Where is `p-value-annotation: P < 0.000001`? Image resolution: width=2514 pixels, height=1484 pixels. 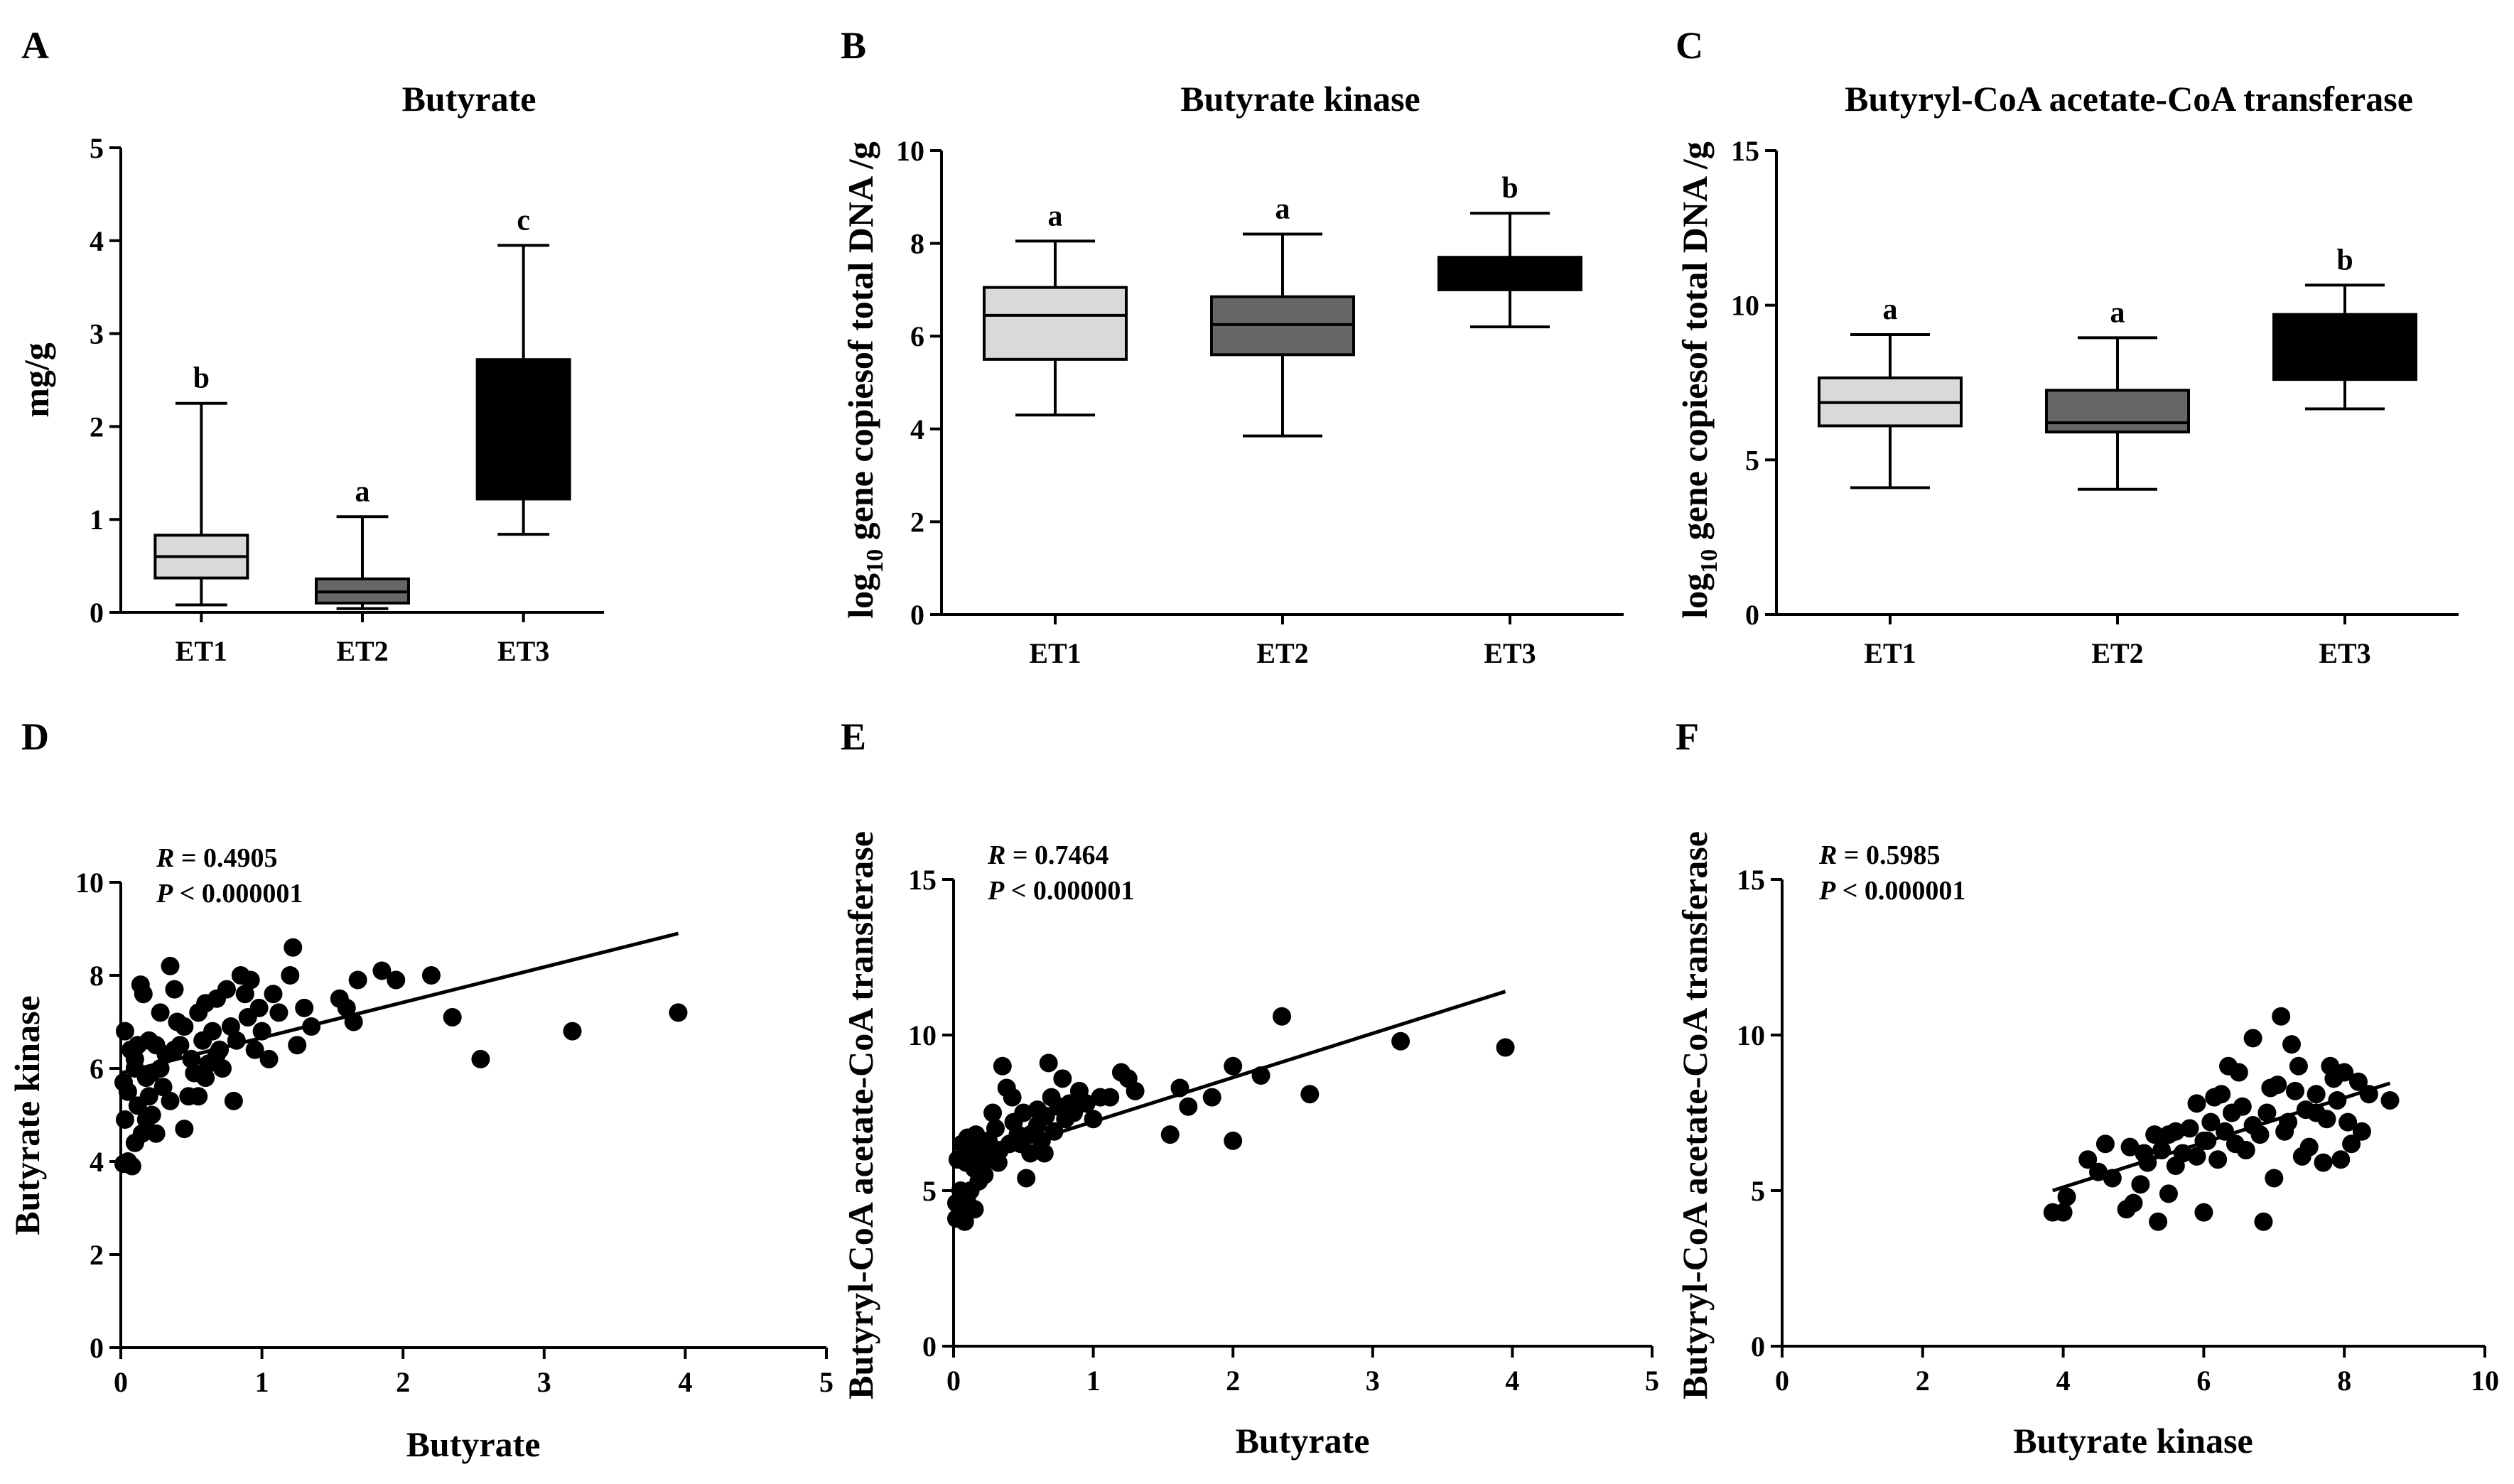
p-value-annotation: P < 0.000001 is located at coordinates (229, 894).